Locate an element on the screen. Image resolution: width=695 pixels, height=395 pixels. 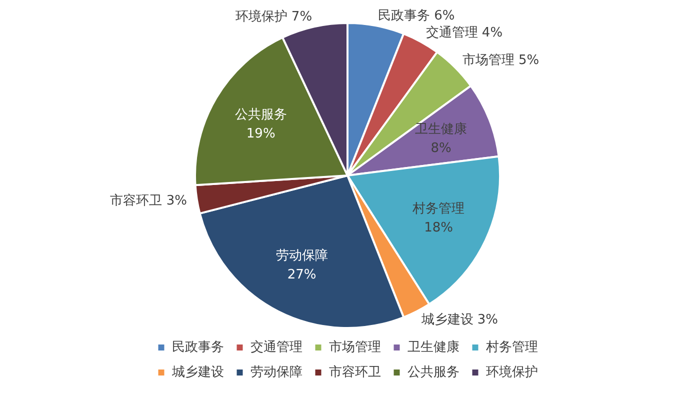
legend-label: 城乡建设 is located at coordinates (197, 372).